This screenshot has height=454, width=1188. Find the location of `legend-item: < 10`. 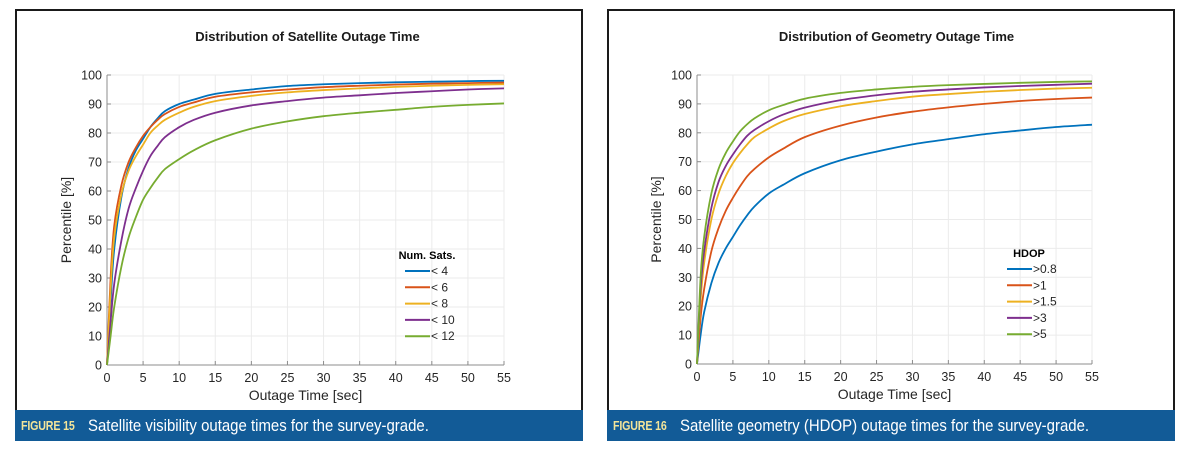

legend-item: < 10 is located at coordinates (430, 320).